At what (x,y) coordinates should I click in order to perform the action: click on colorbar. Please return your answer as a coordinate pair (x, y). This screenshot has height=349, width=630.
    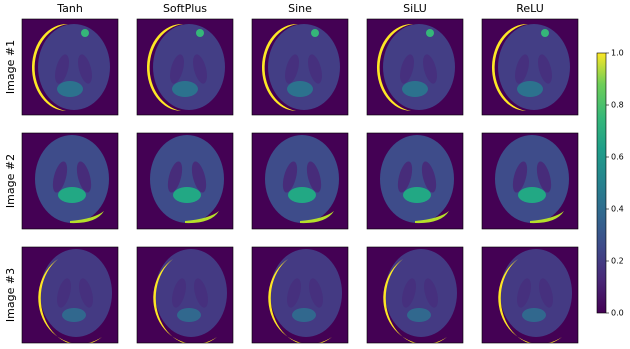
    Looking at the image, I should click on (601, 183).